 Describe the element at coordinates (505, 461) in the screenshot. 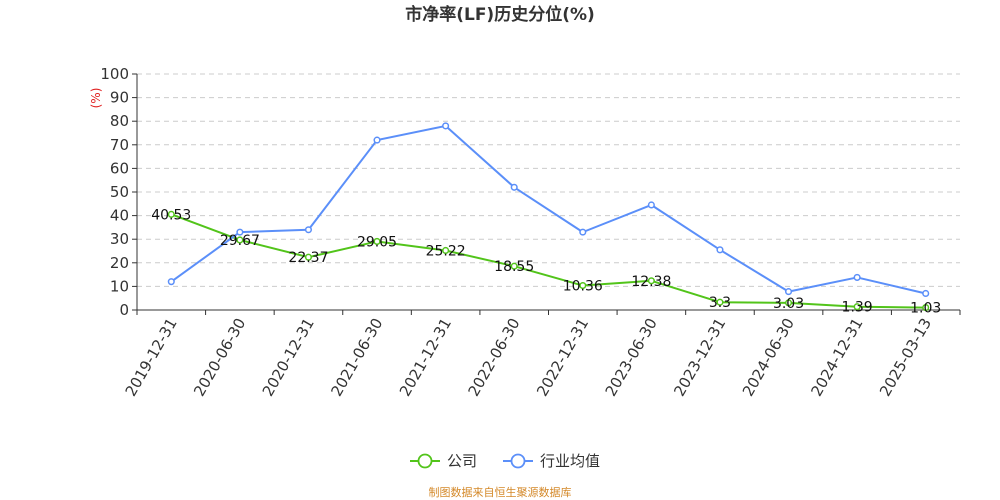

I see `legend: 公司 行业均值` at that location.